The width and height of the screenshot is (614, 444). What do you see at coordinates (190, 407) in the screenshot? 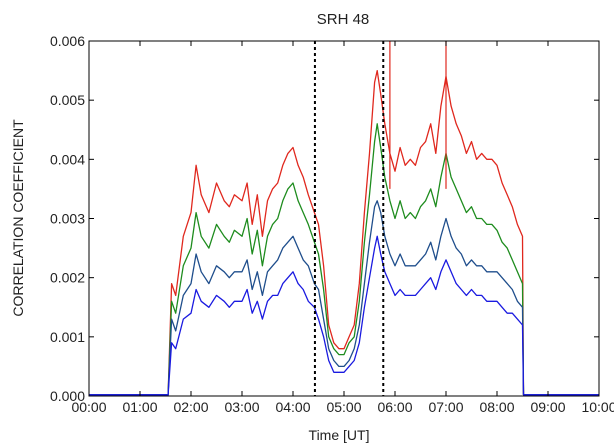
I see `x-tick-label: 02:00` at bounding box center [190, 407].